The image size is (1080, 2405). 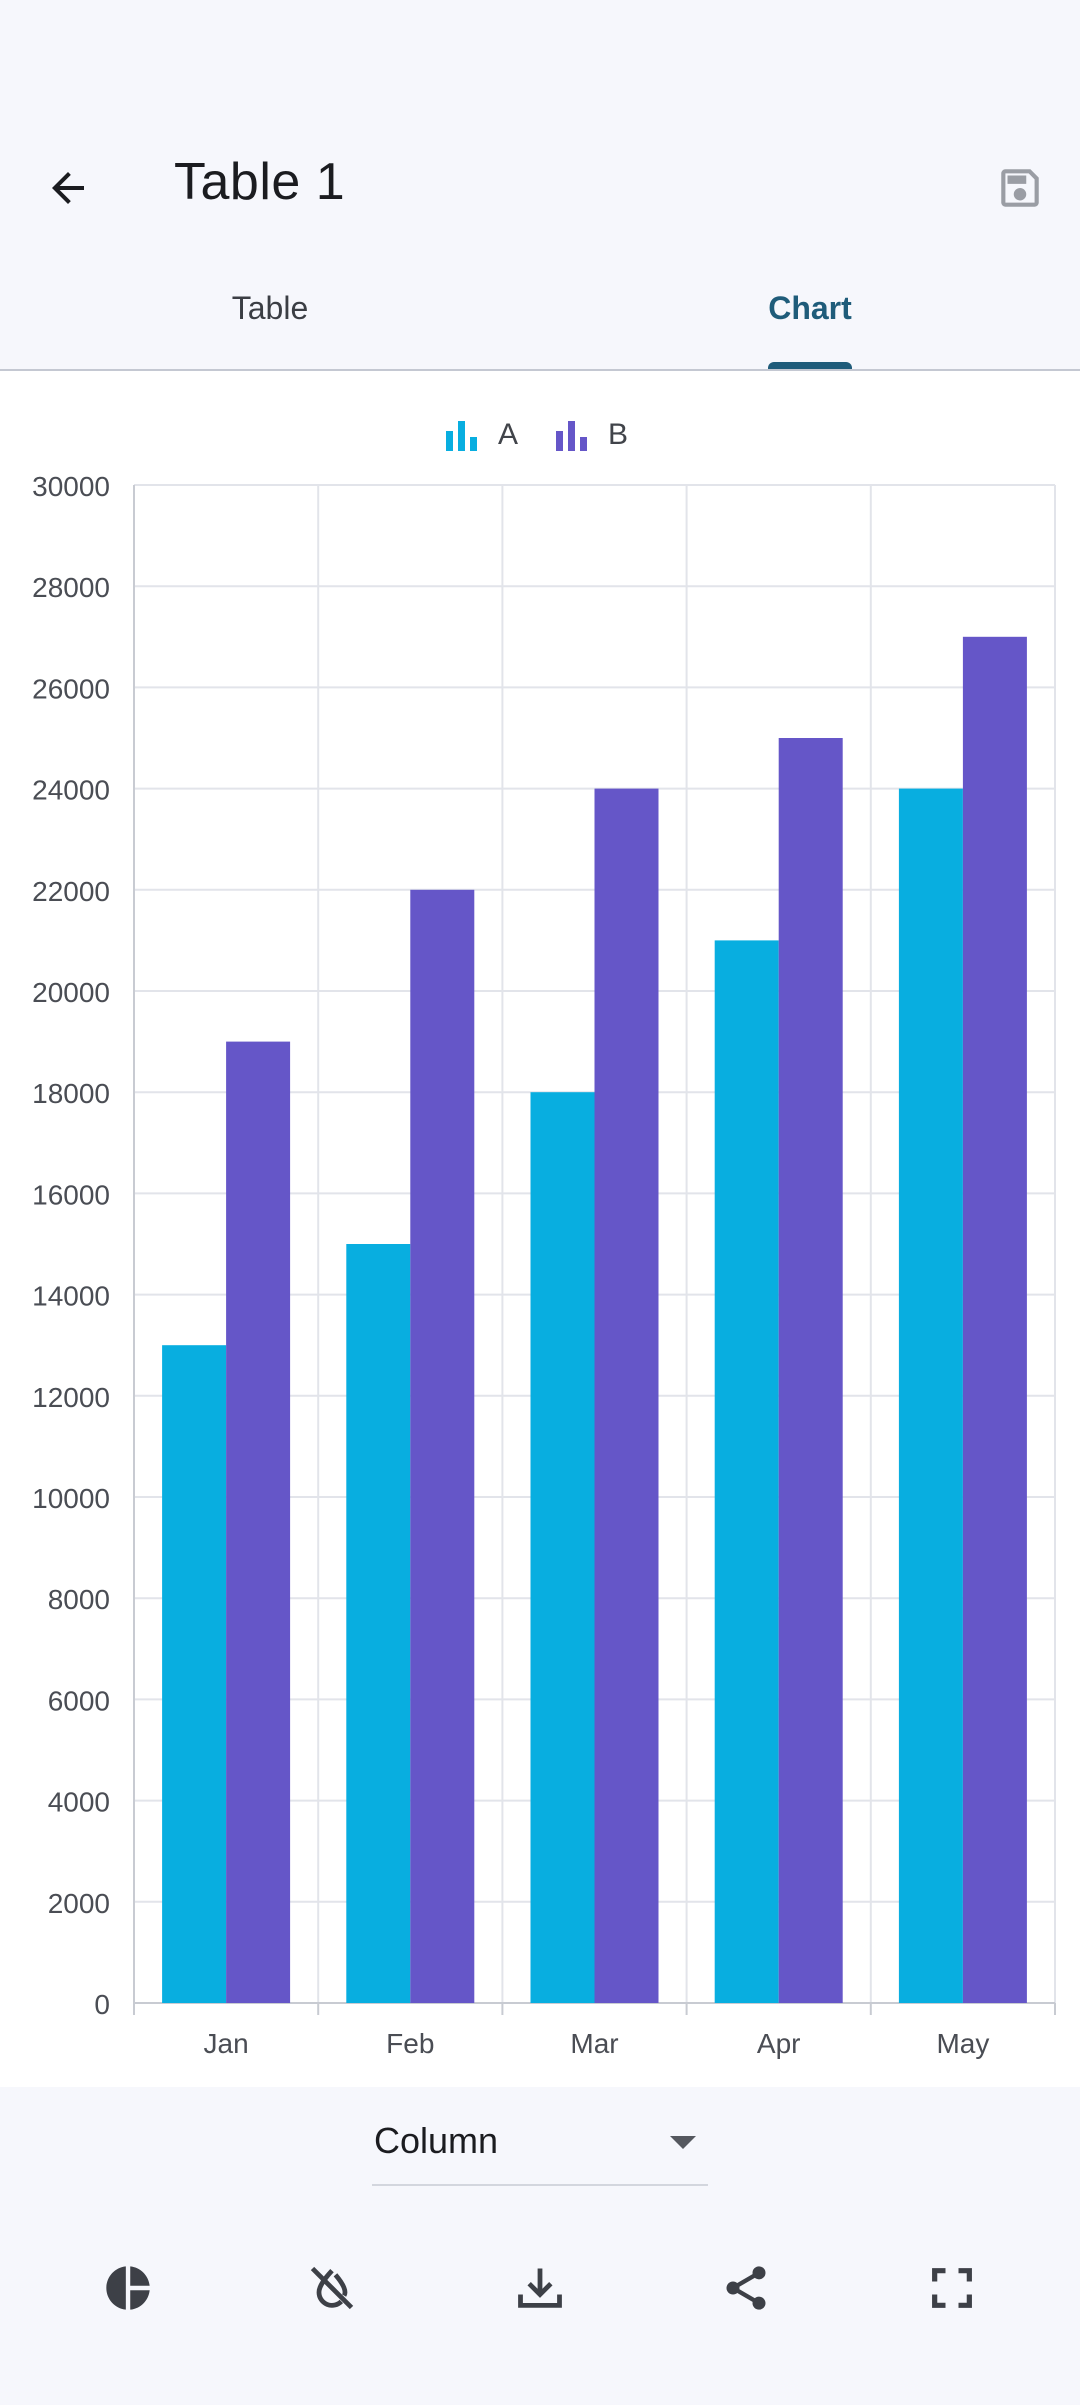 What do you see at coordinates (71, 1296) in the screenshot?
I see `y-tick-label: 14000` at bounding box center [71, 1296].